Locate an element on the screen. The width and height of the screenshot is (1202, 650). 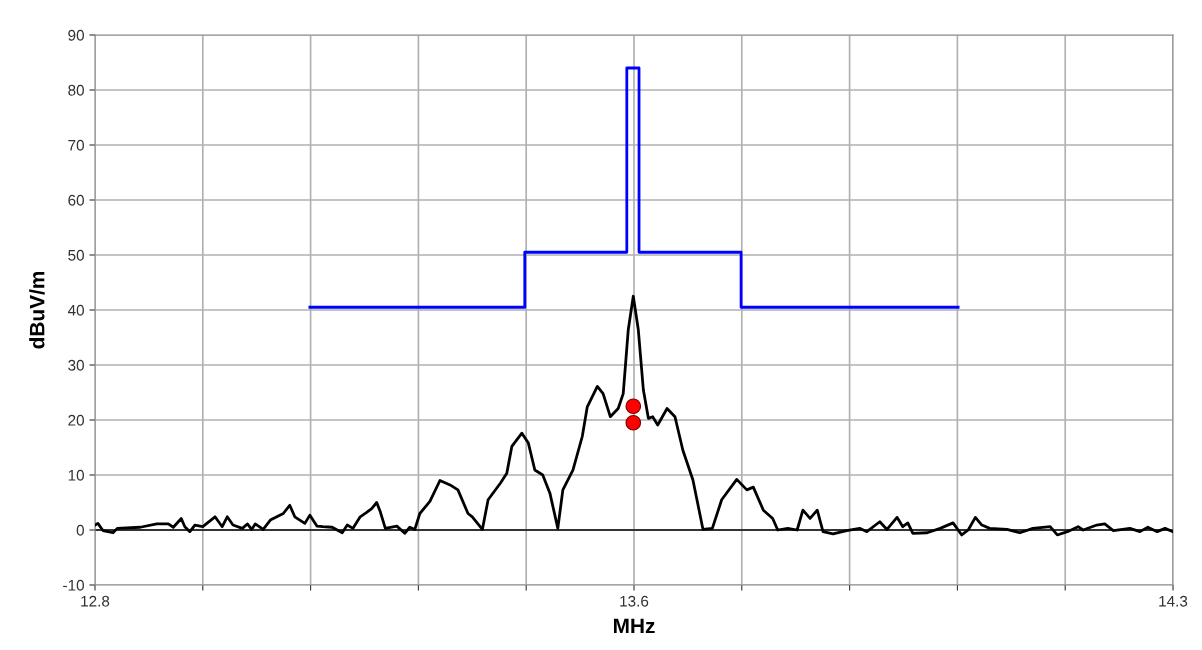
y-tick-label: 50 is located at coordinates (76, 255).